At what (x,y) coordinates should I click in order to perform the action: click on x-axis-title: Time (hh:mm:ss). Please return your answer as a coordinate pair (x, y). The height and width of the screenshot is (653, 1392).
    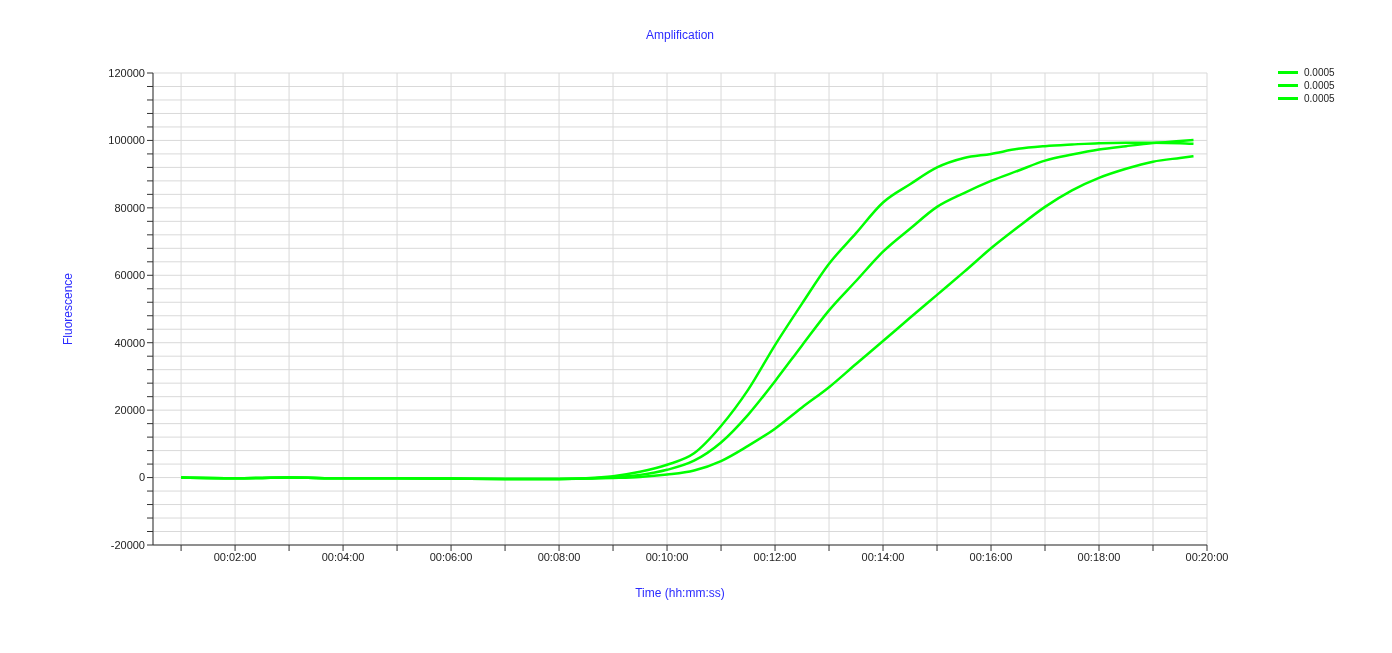
    Looking at the image, I should click on (680, 593).